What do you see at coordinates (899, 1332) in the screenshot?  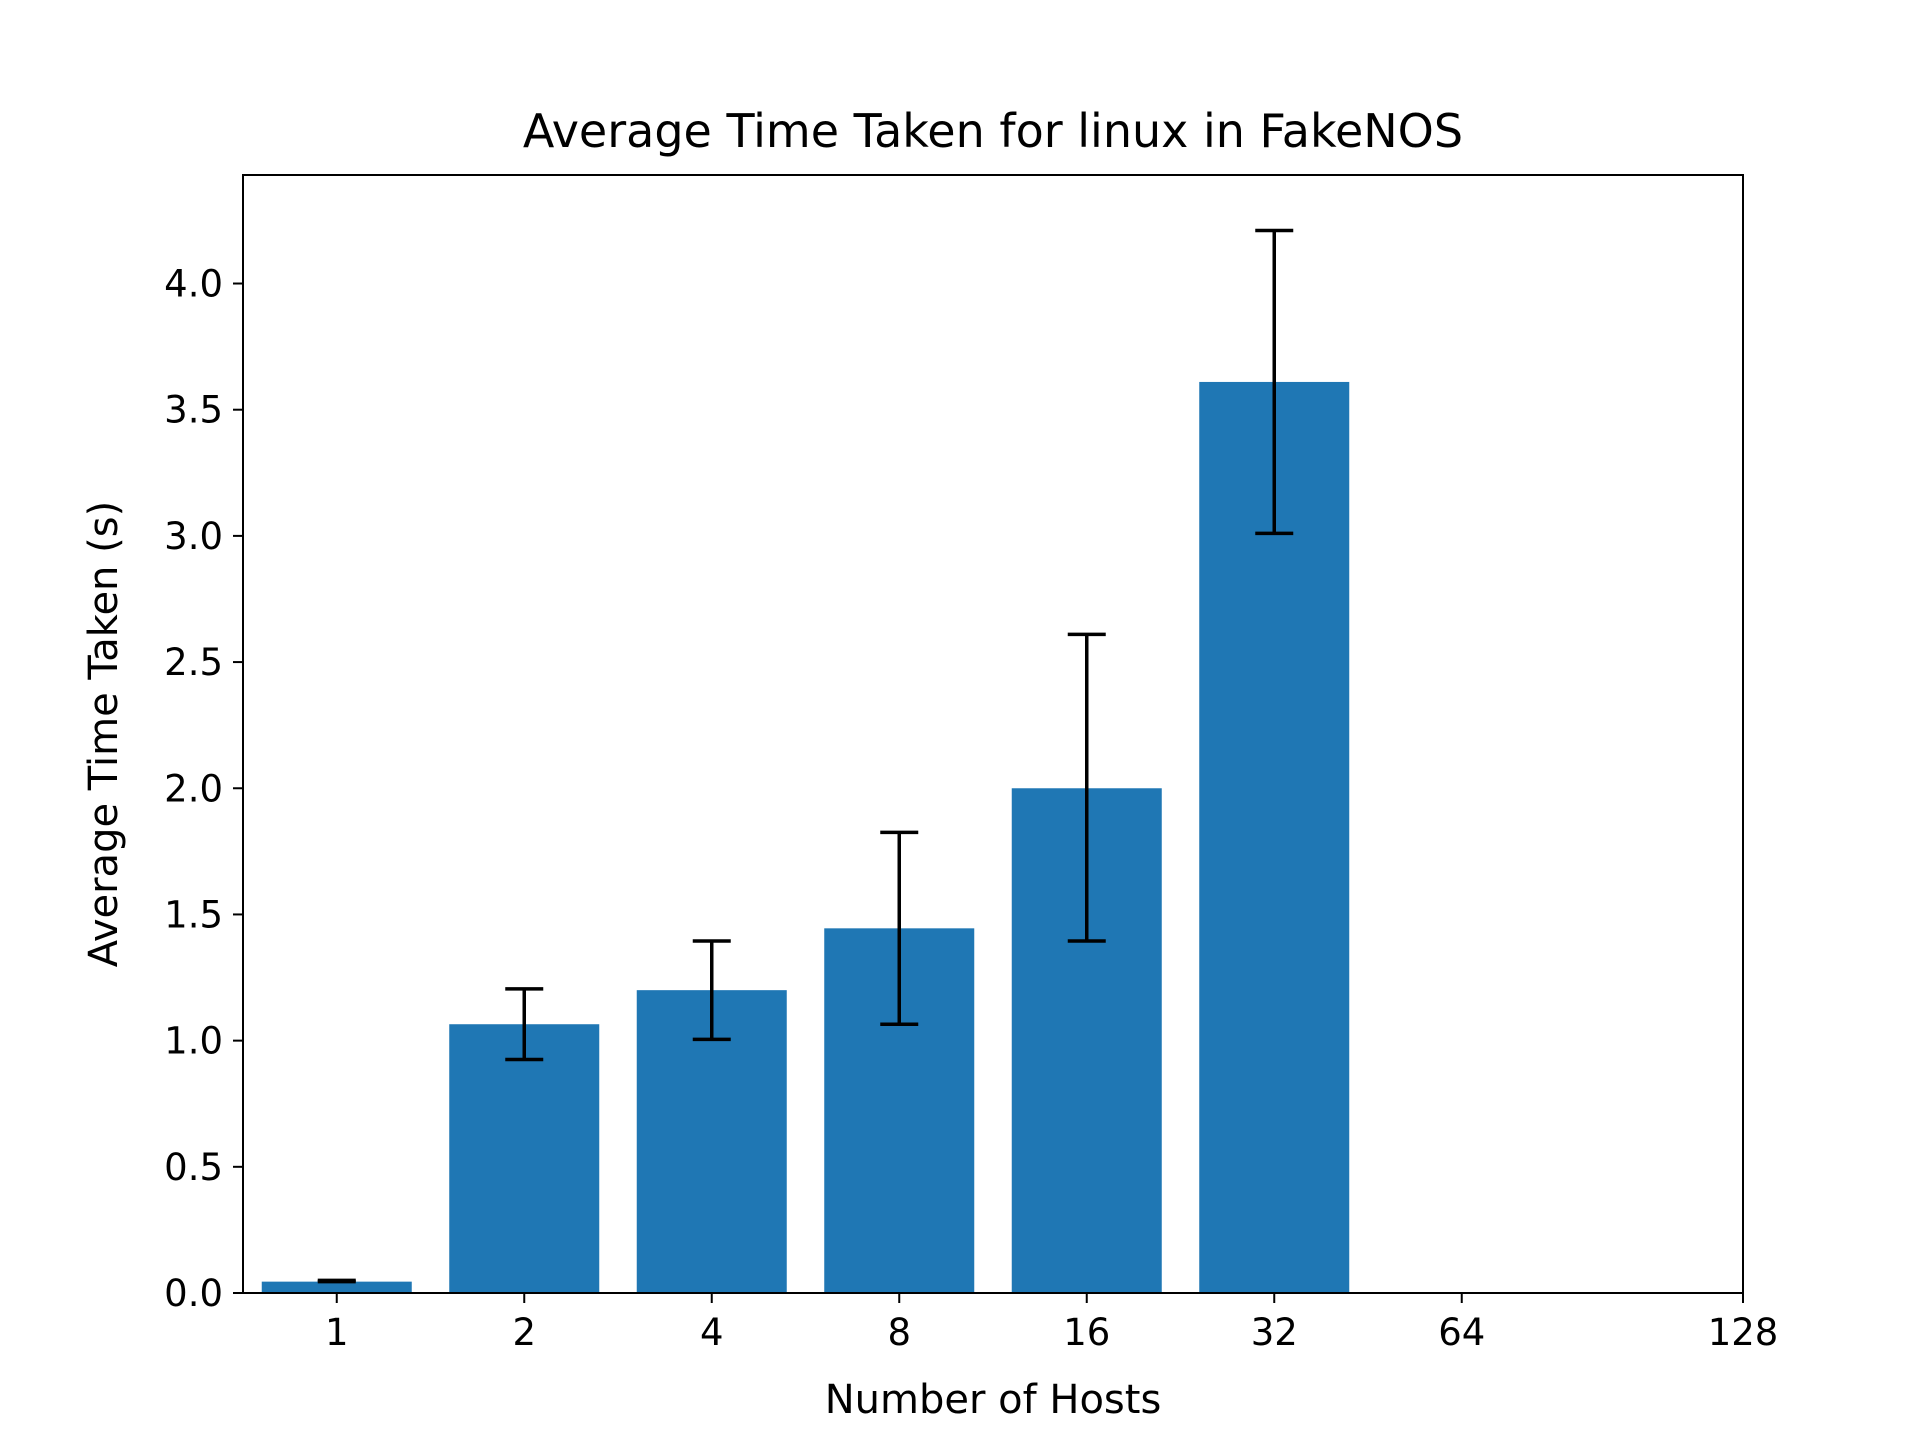 I see `x-tick-label: 8` at bounding box center [899, 1332].